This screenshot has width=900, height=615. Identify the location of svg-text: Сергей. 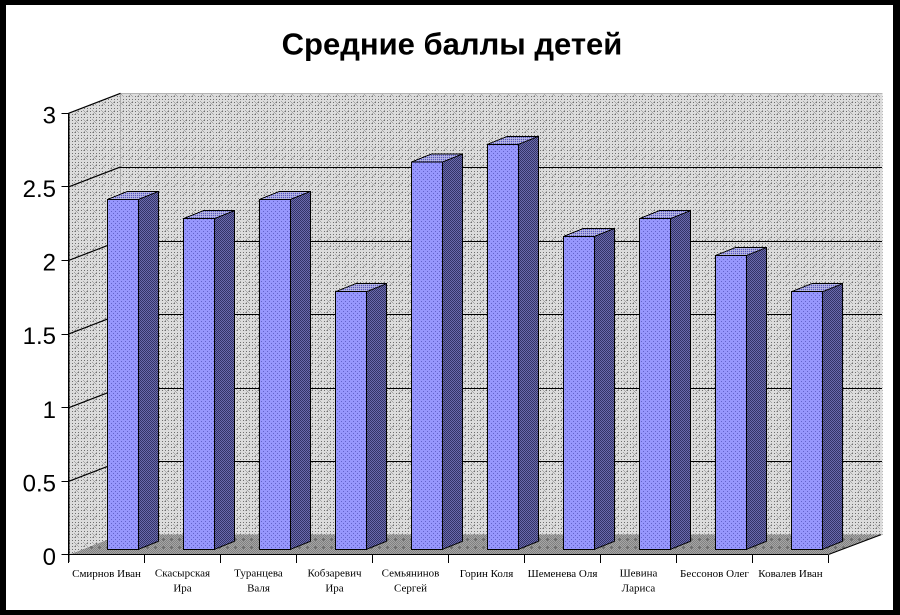
(410, 589).